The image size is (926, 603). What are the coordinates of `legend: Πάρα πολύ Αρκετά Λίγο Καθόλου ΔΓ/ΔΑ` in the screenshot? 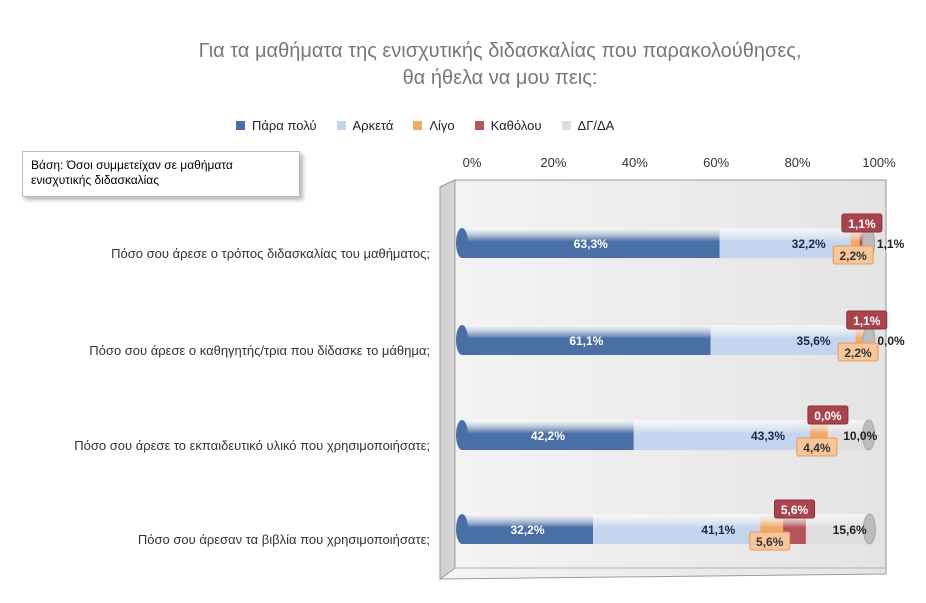 It's located at (425, 125).